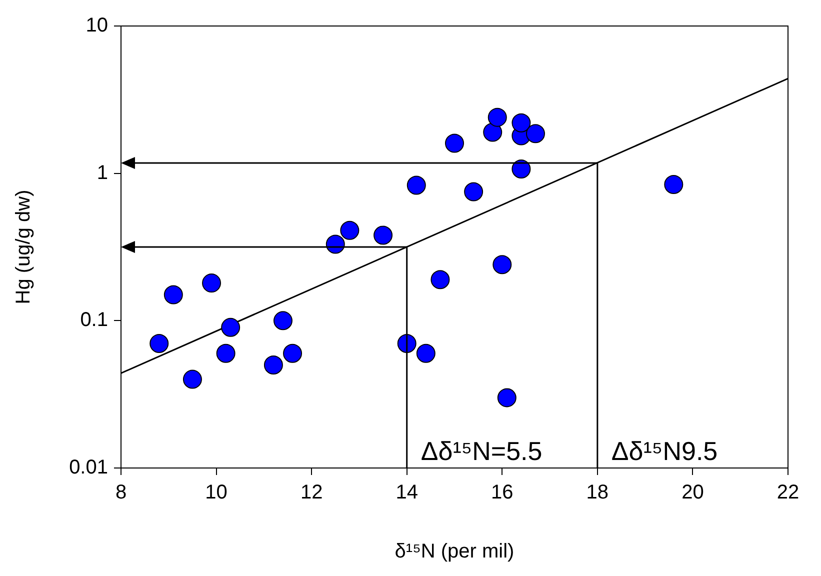 This screenshot has width=821, height=576. I want to click on annotation: Δδ¹⁵N9.5, so click(664, 451).